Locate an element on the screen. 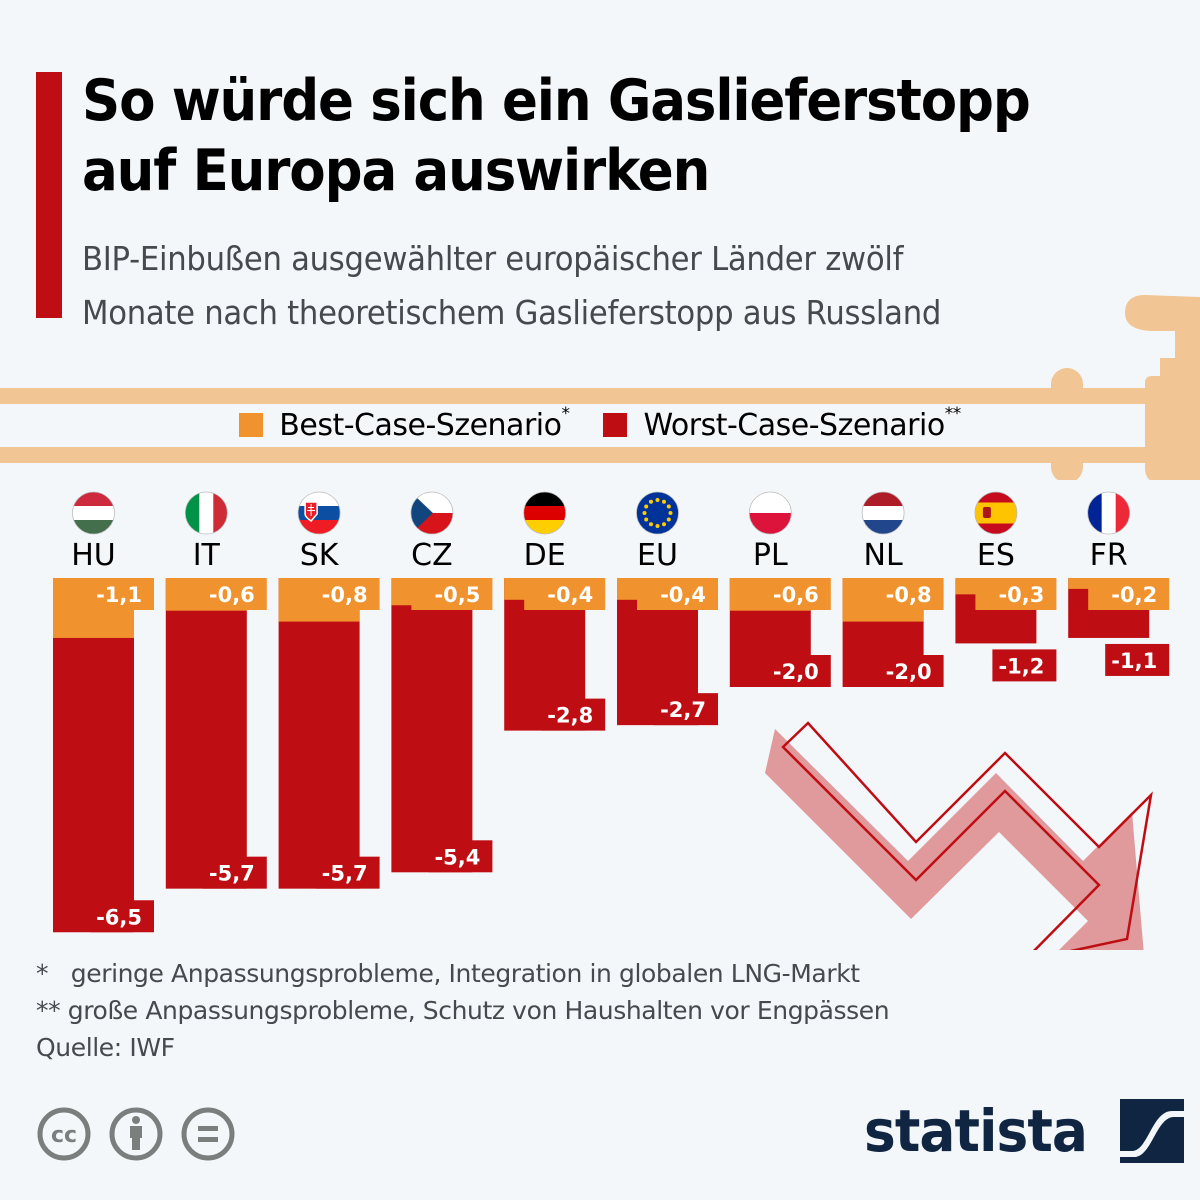 This screenshot has width=1200, height=1200. source-note: Quelle: IWF is located at coordinates (105, 1047).